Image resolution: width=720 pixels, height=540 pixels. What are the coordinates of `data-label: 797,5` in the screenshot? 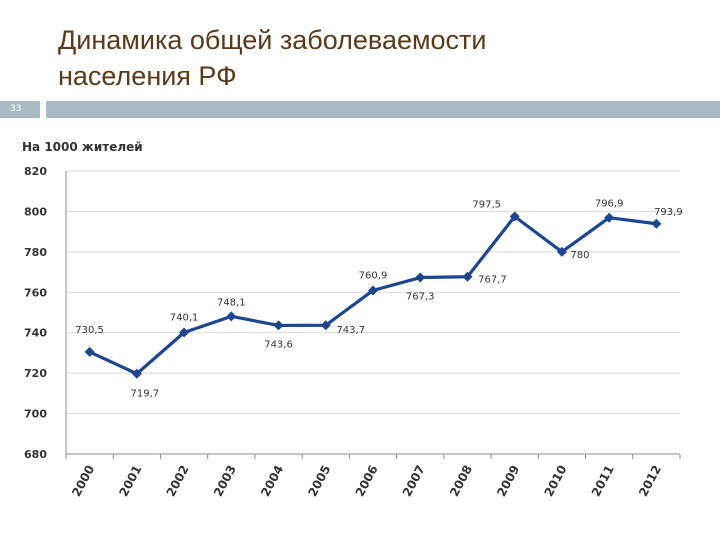 It's located at (486, 204).